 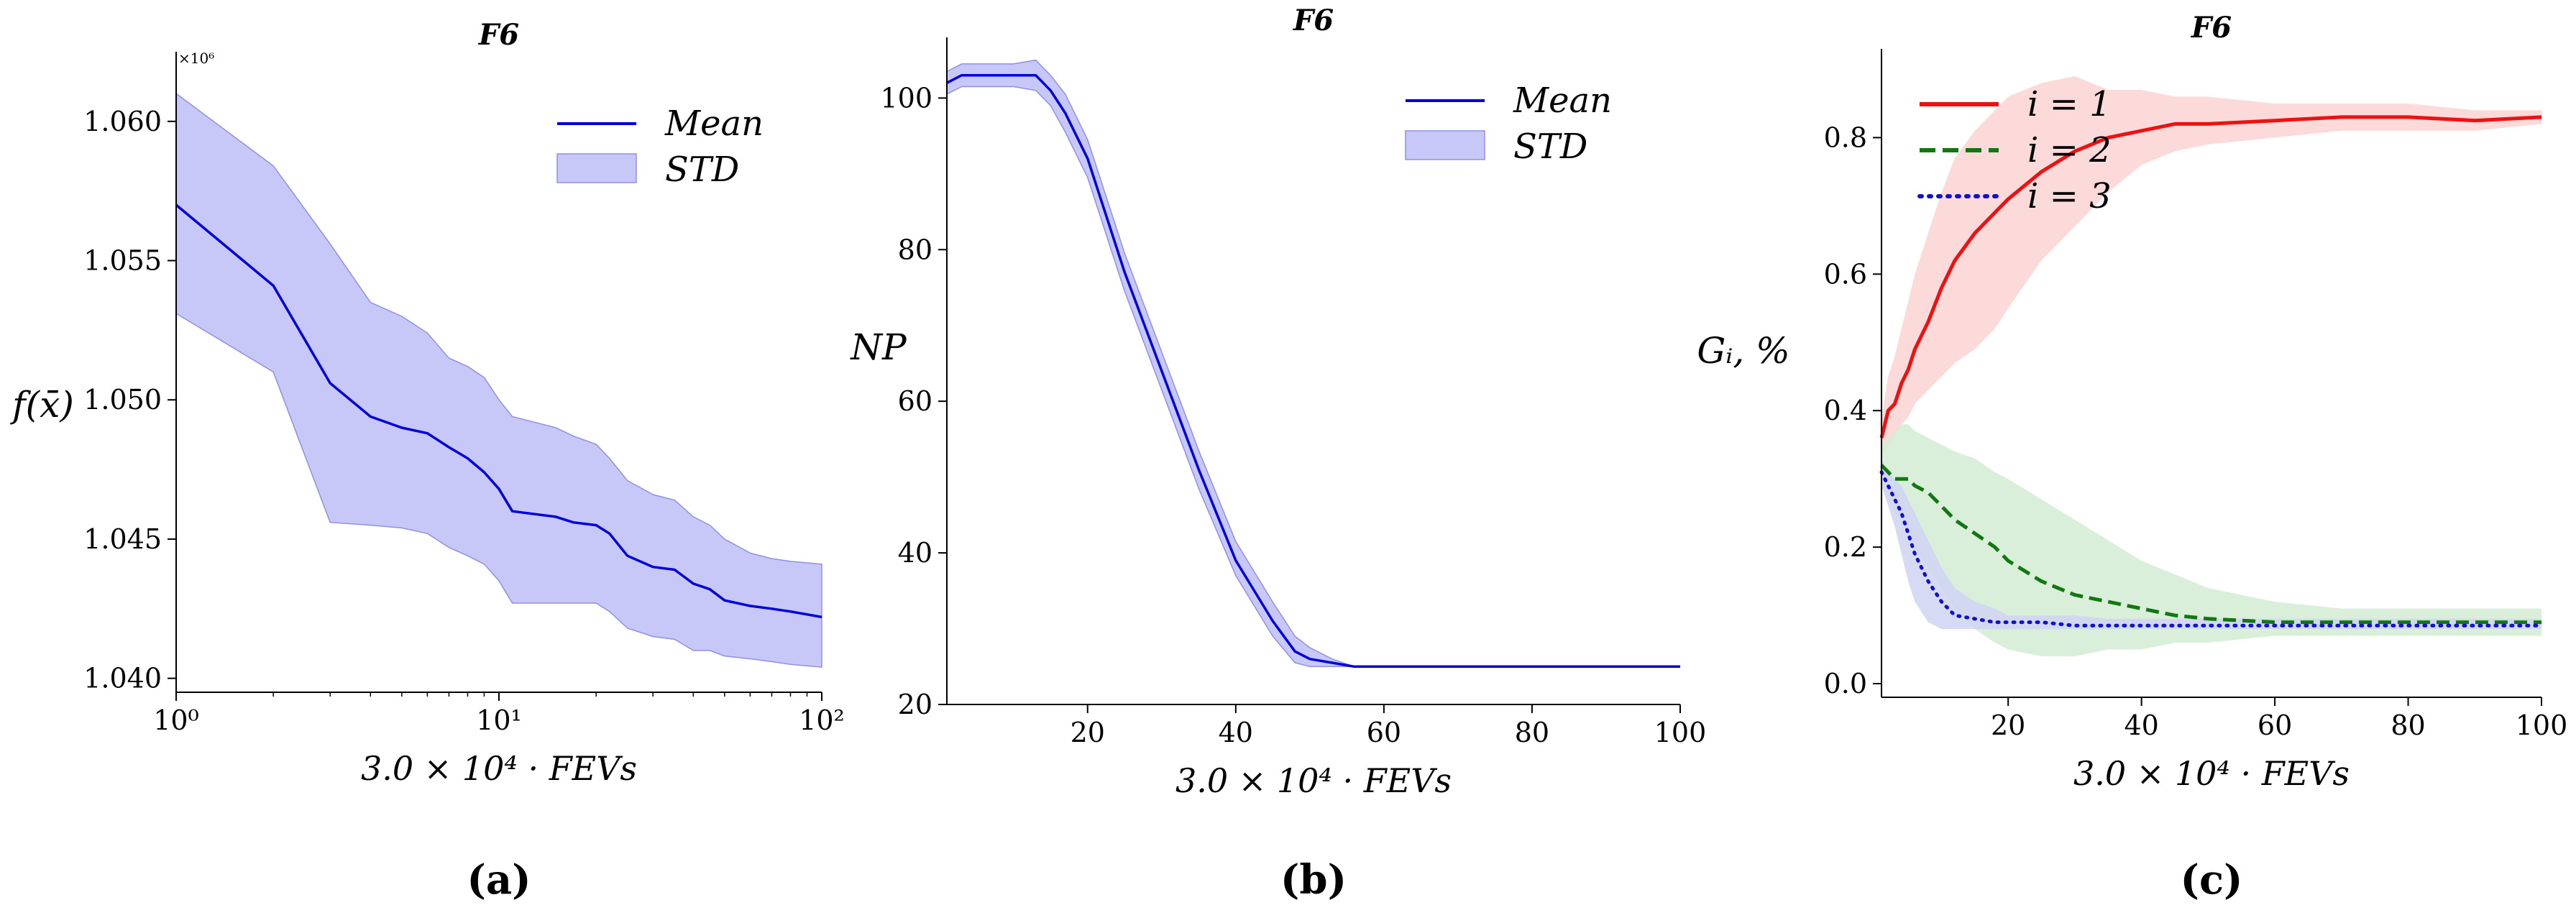 What do you see at coordinates (2211, 880) in the screenshot?
I see `panel-label: (c)` at bounding box center [2211, 880].